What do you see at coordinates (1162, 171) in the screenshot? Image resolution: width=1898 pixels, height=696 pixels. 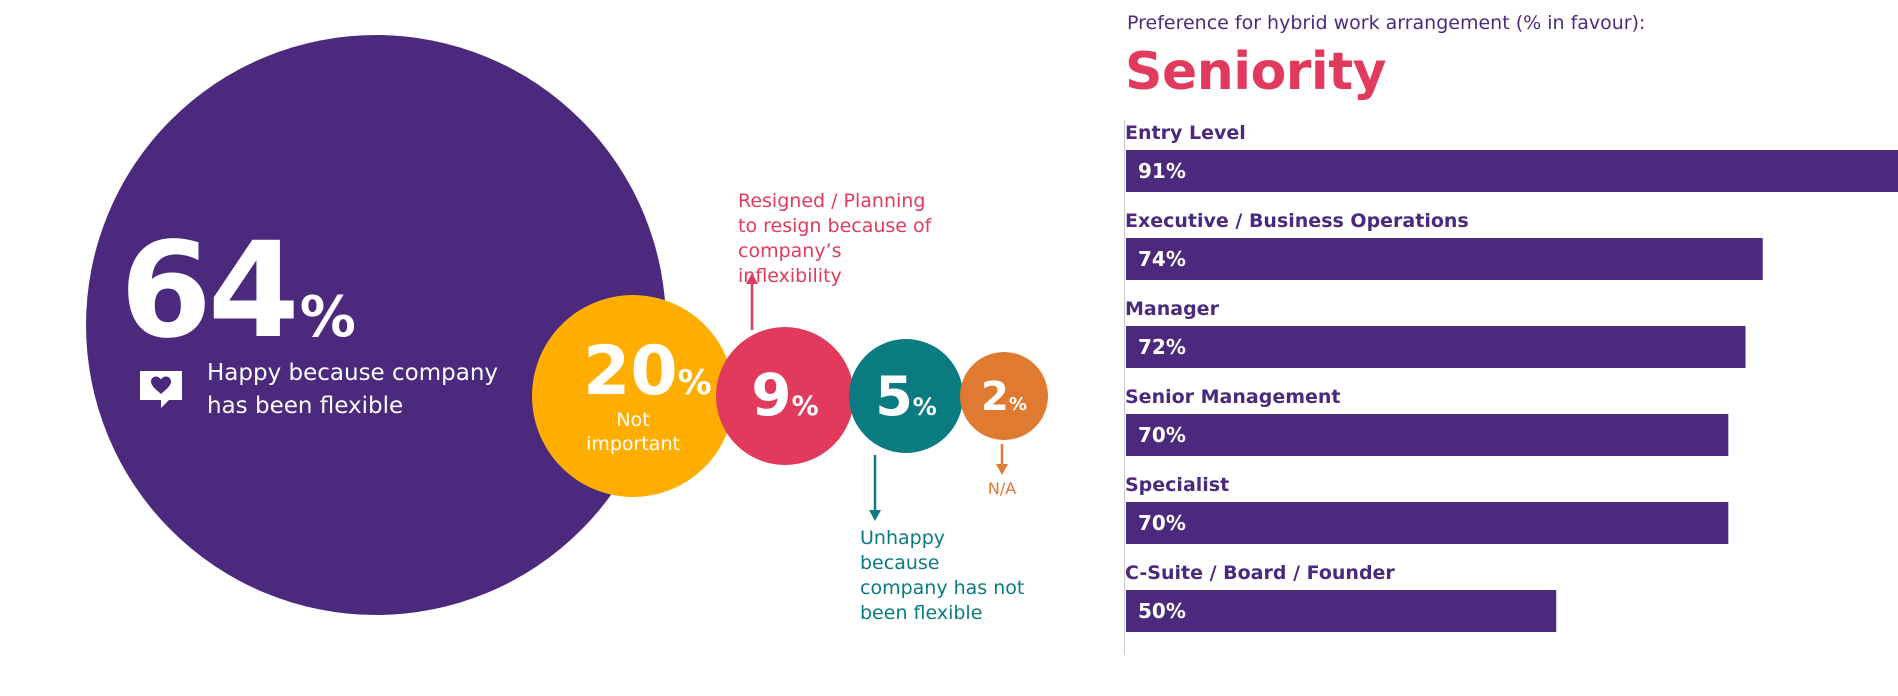 I see `bar-value-label: 91%` at bounding box center [1162, 171].